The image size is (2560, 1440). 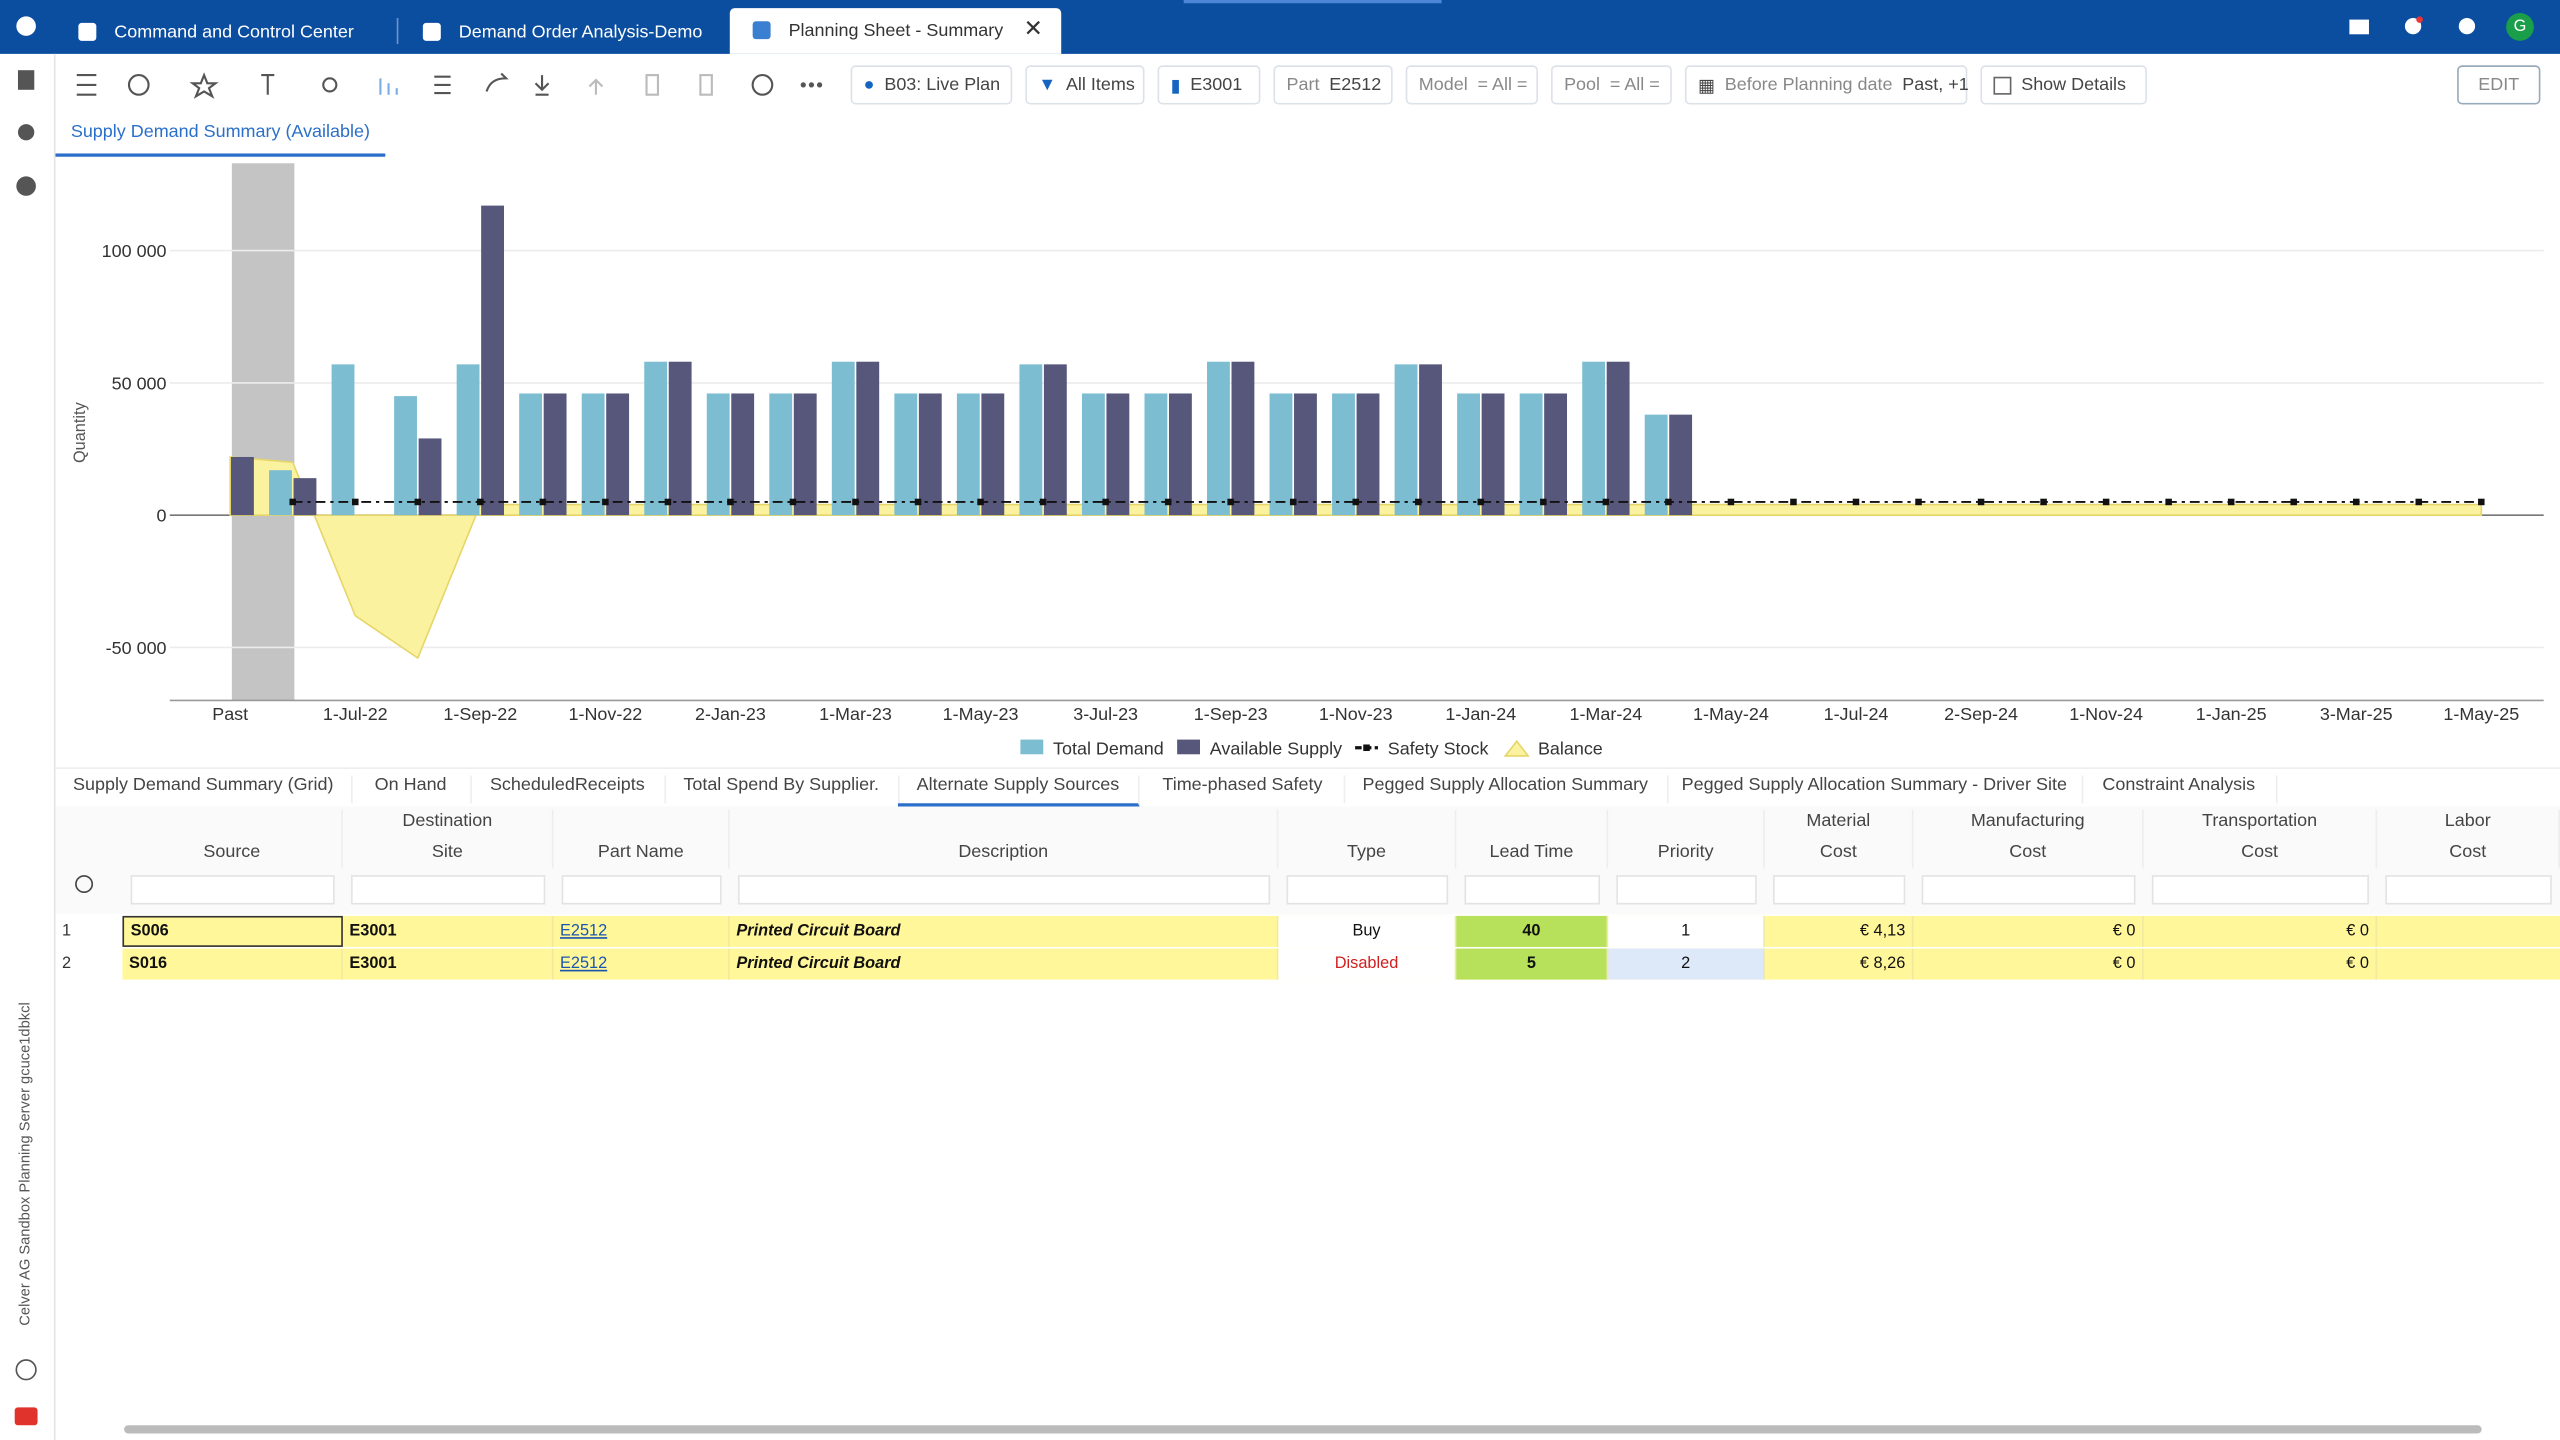 I want to click on chart-tab: Supply Demand Summary (Available), so click(x=220, y=139).